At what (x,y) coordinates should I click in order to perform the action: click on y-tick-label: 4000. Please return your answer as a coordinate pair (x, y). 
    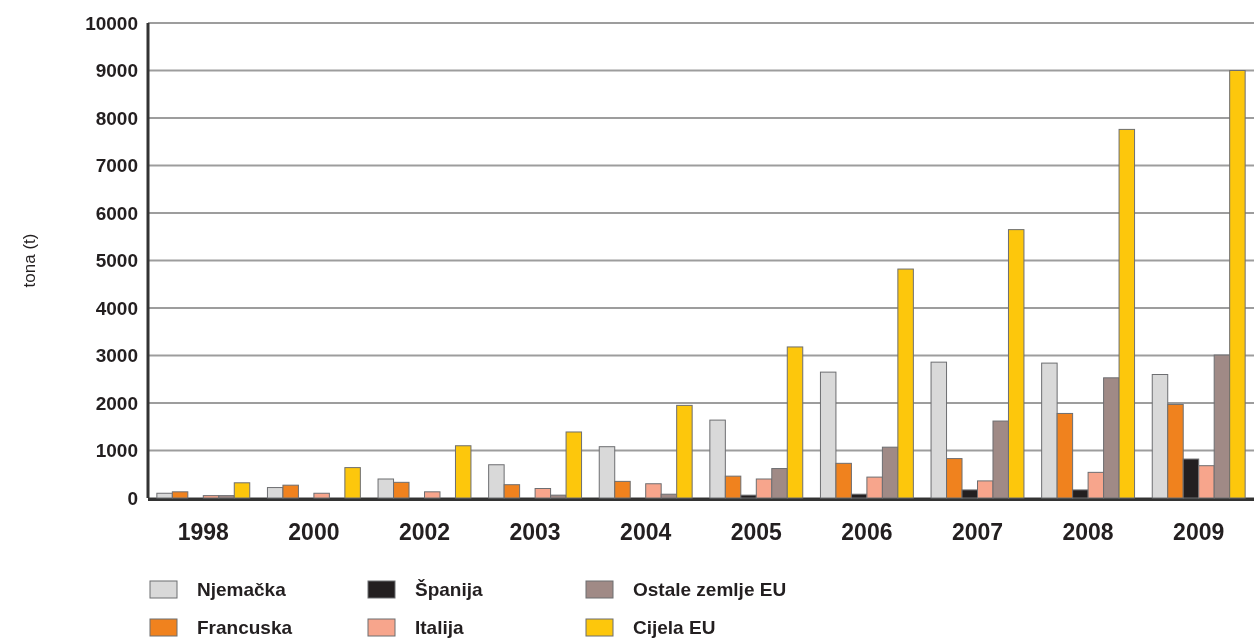
    Looking at the image, I should click on (116, 308).